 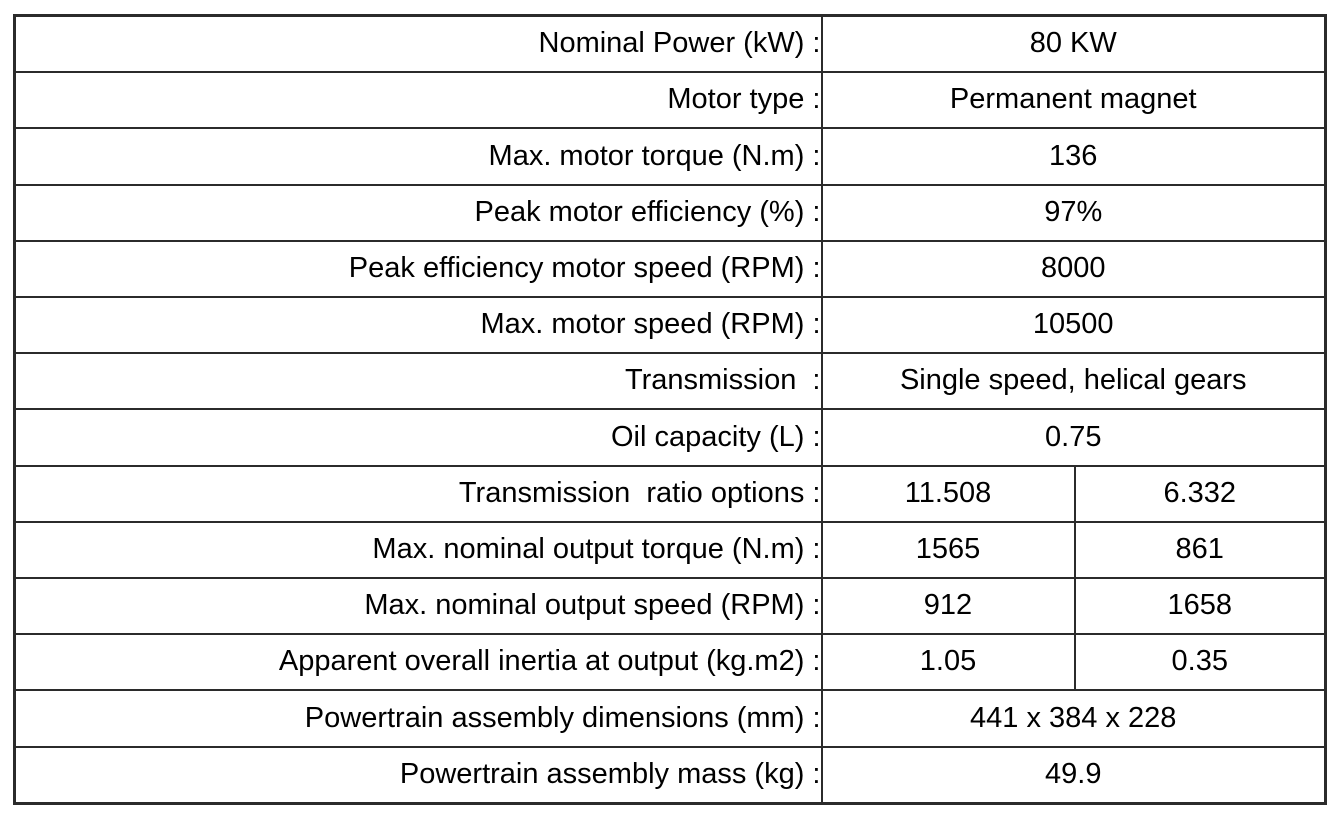 What do you see at coordinates (418, 775) in the screenshot?
I see `spec-label: Powertrain assembly mass (kg) :` at bounding box center [418, 775].